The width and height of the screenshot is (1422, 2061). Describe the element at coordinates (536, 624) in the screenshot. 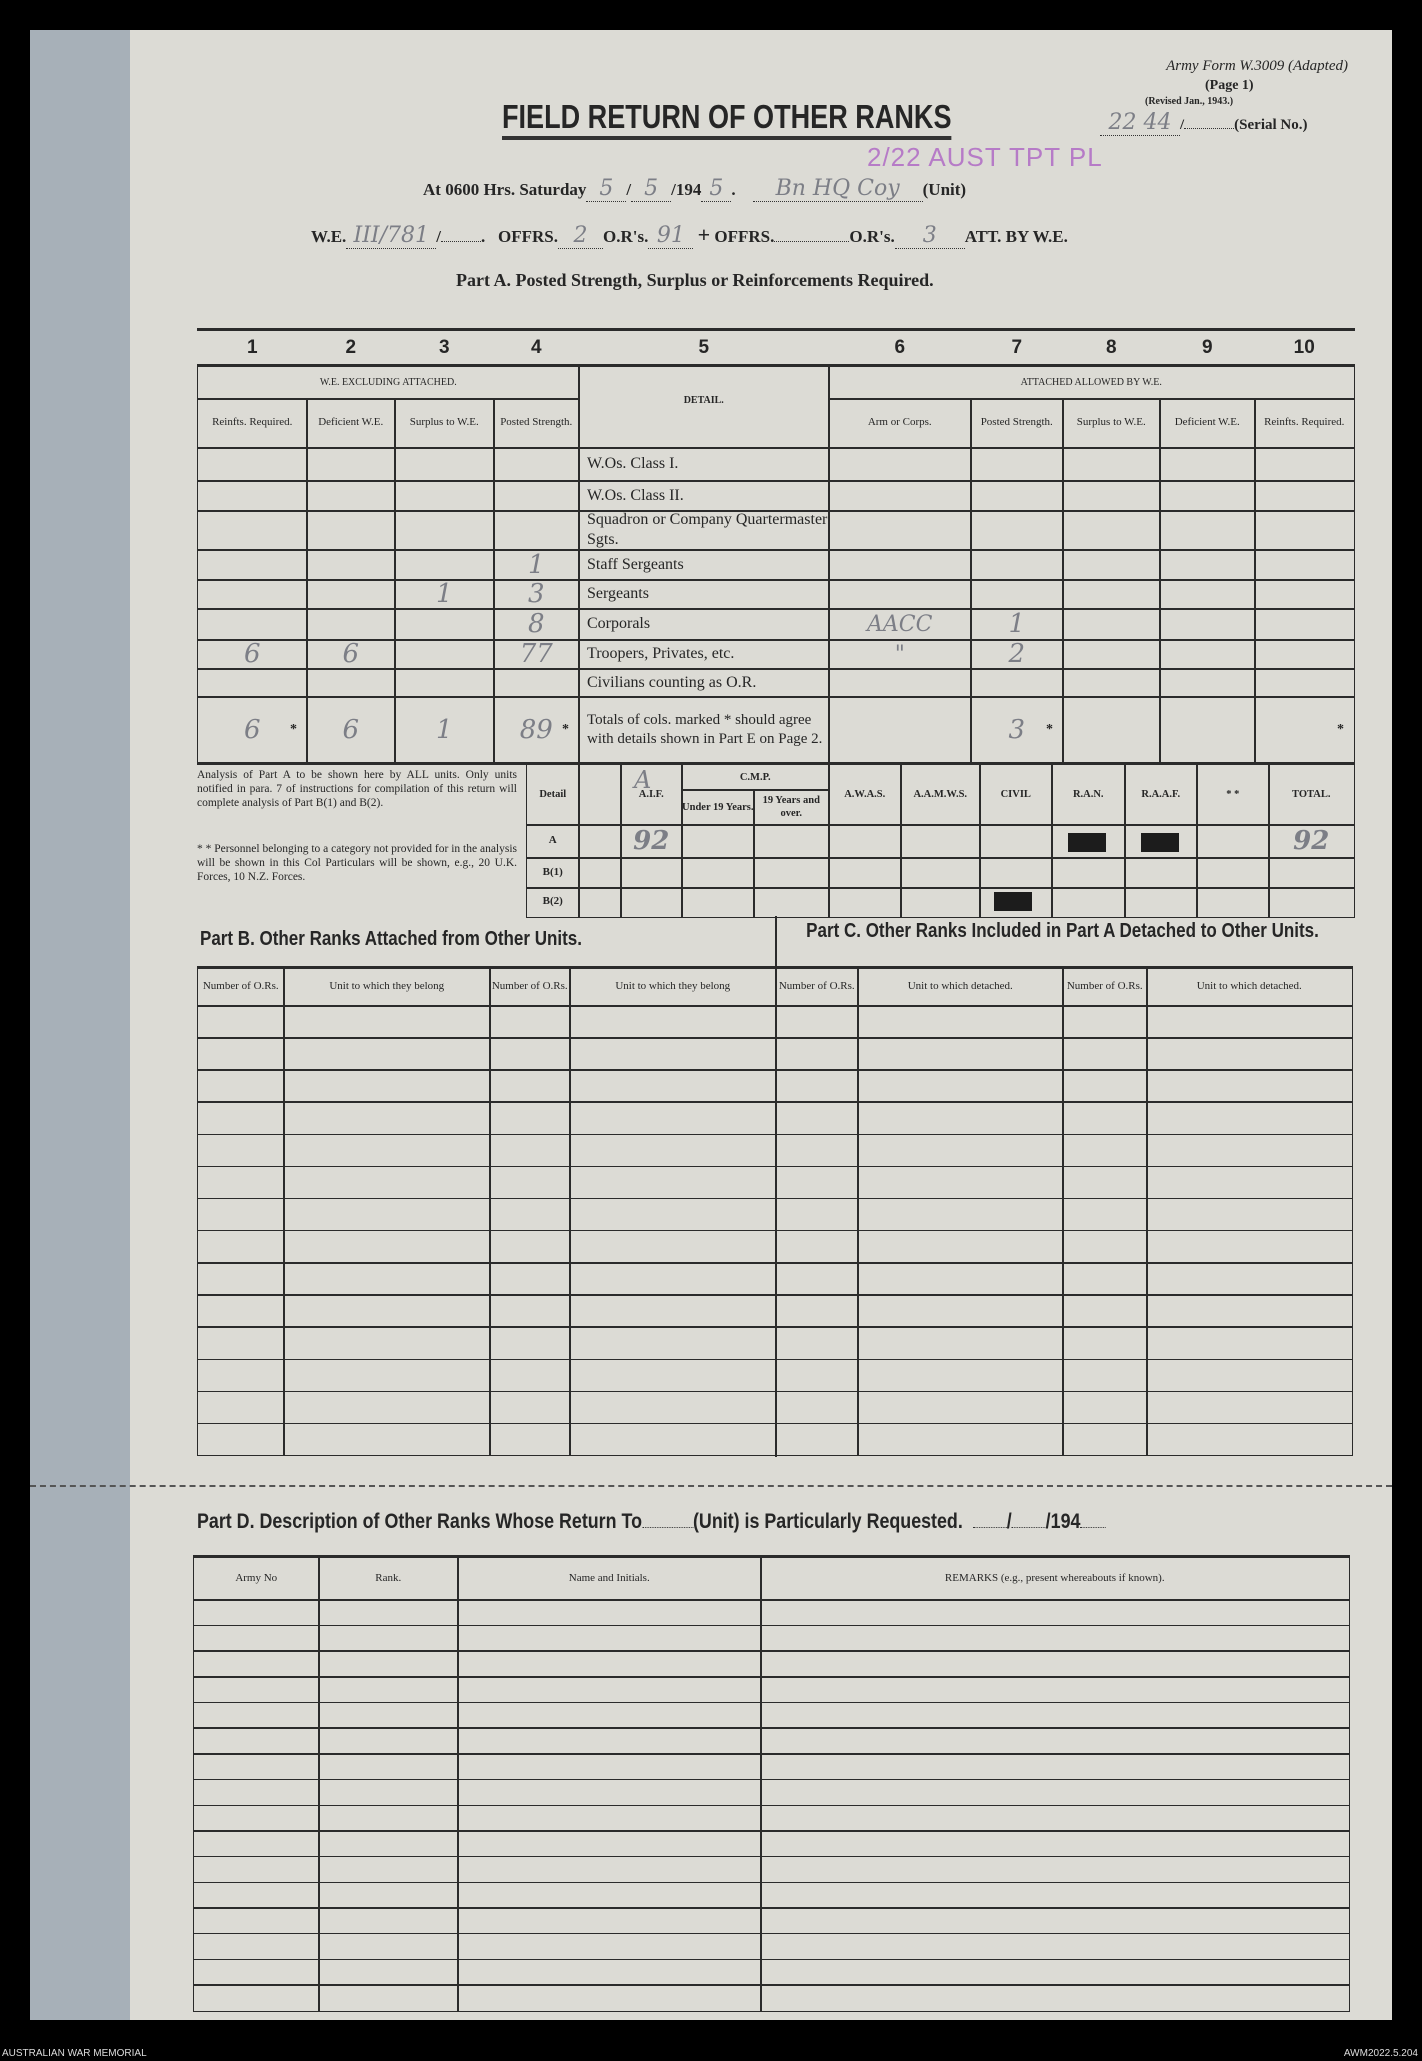

I see `part-a-cell: 8` at that location.